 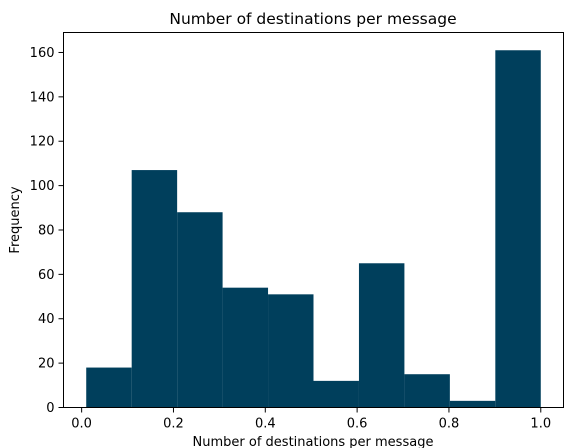 I want to click on x-tick-label-3: 0.4, so click(x=265, y=424).